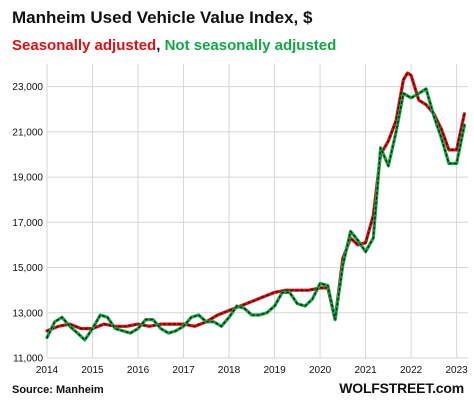 The image size is (474, 404). Describe the element at coordinates (183, 370) in the screenshot. I see `x-tick-label: 2017` at that location.